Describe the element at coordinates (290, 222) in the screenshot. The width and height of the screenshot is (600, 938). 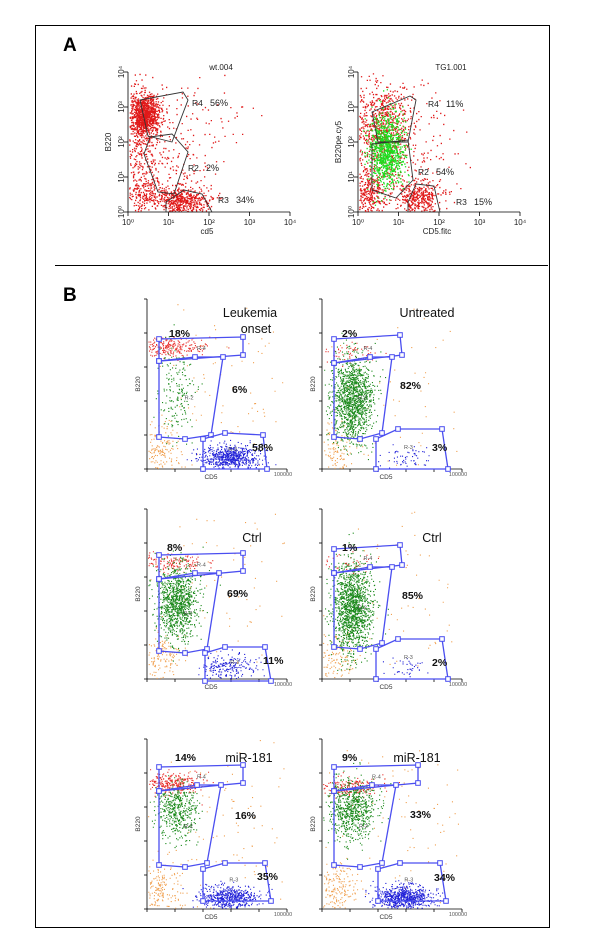
I see `x-tick-label: 10⁴` at that location.